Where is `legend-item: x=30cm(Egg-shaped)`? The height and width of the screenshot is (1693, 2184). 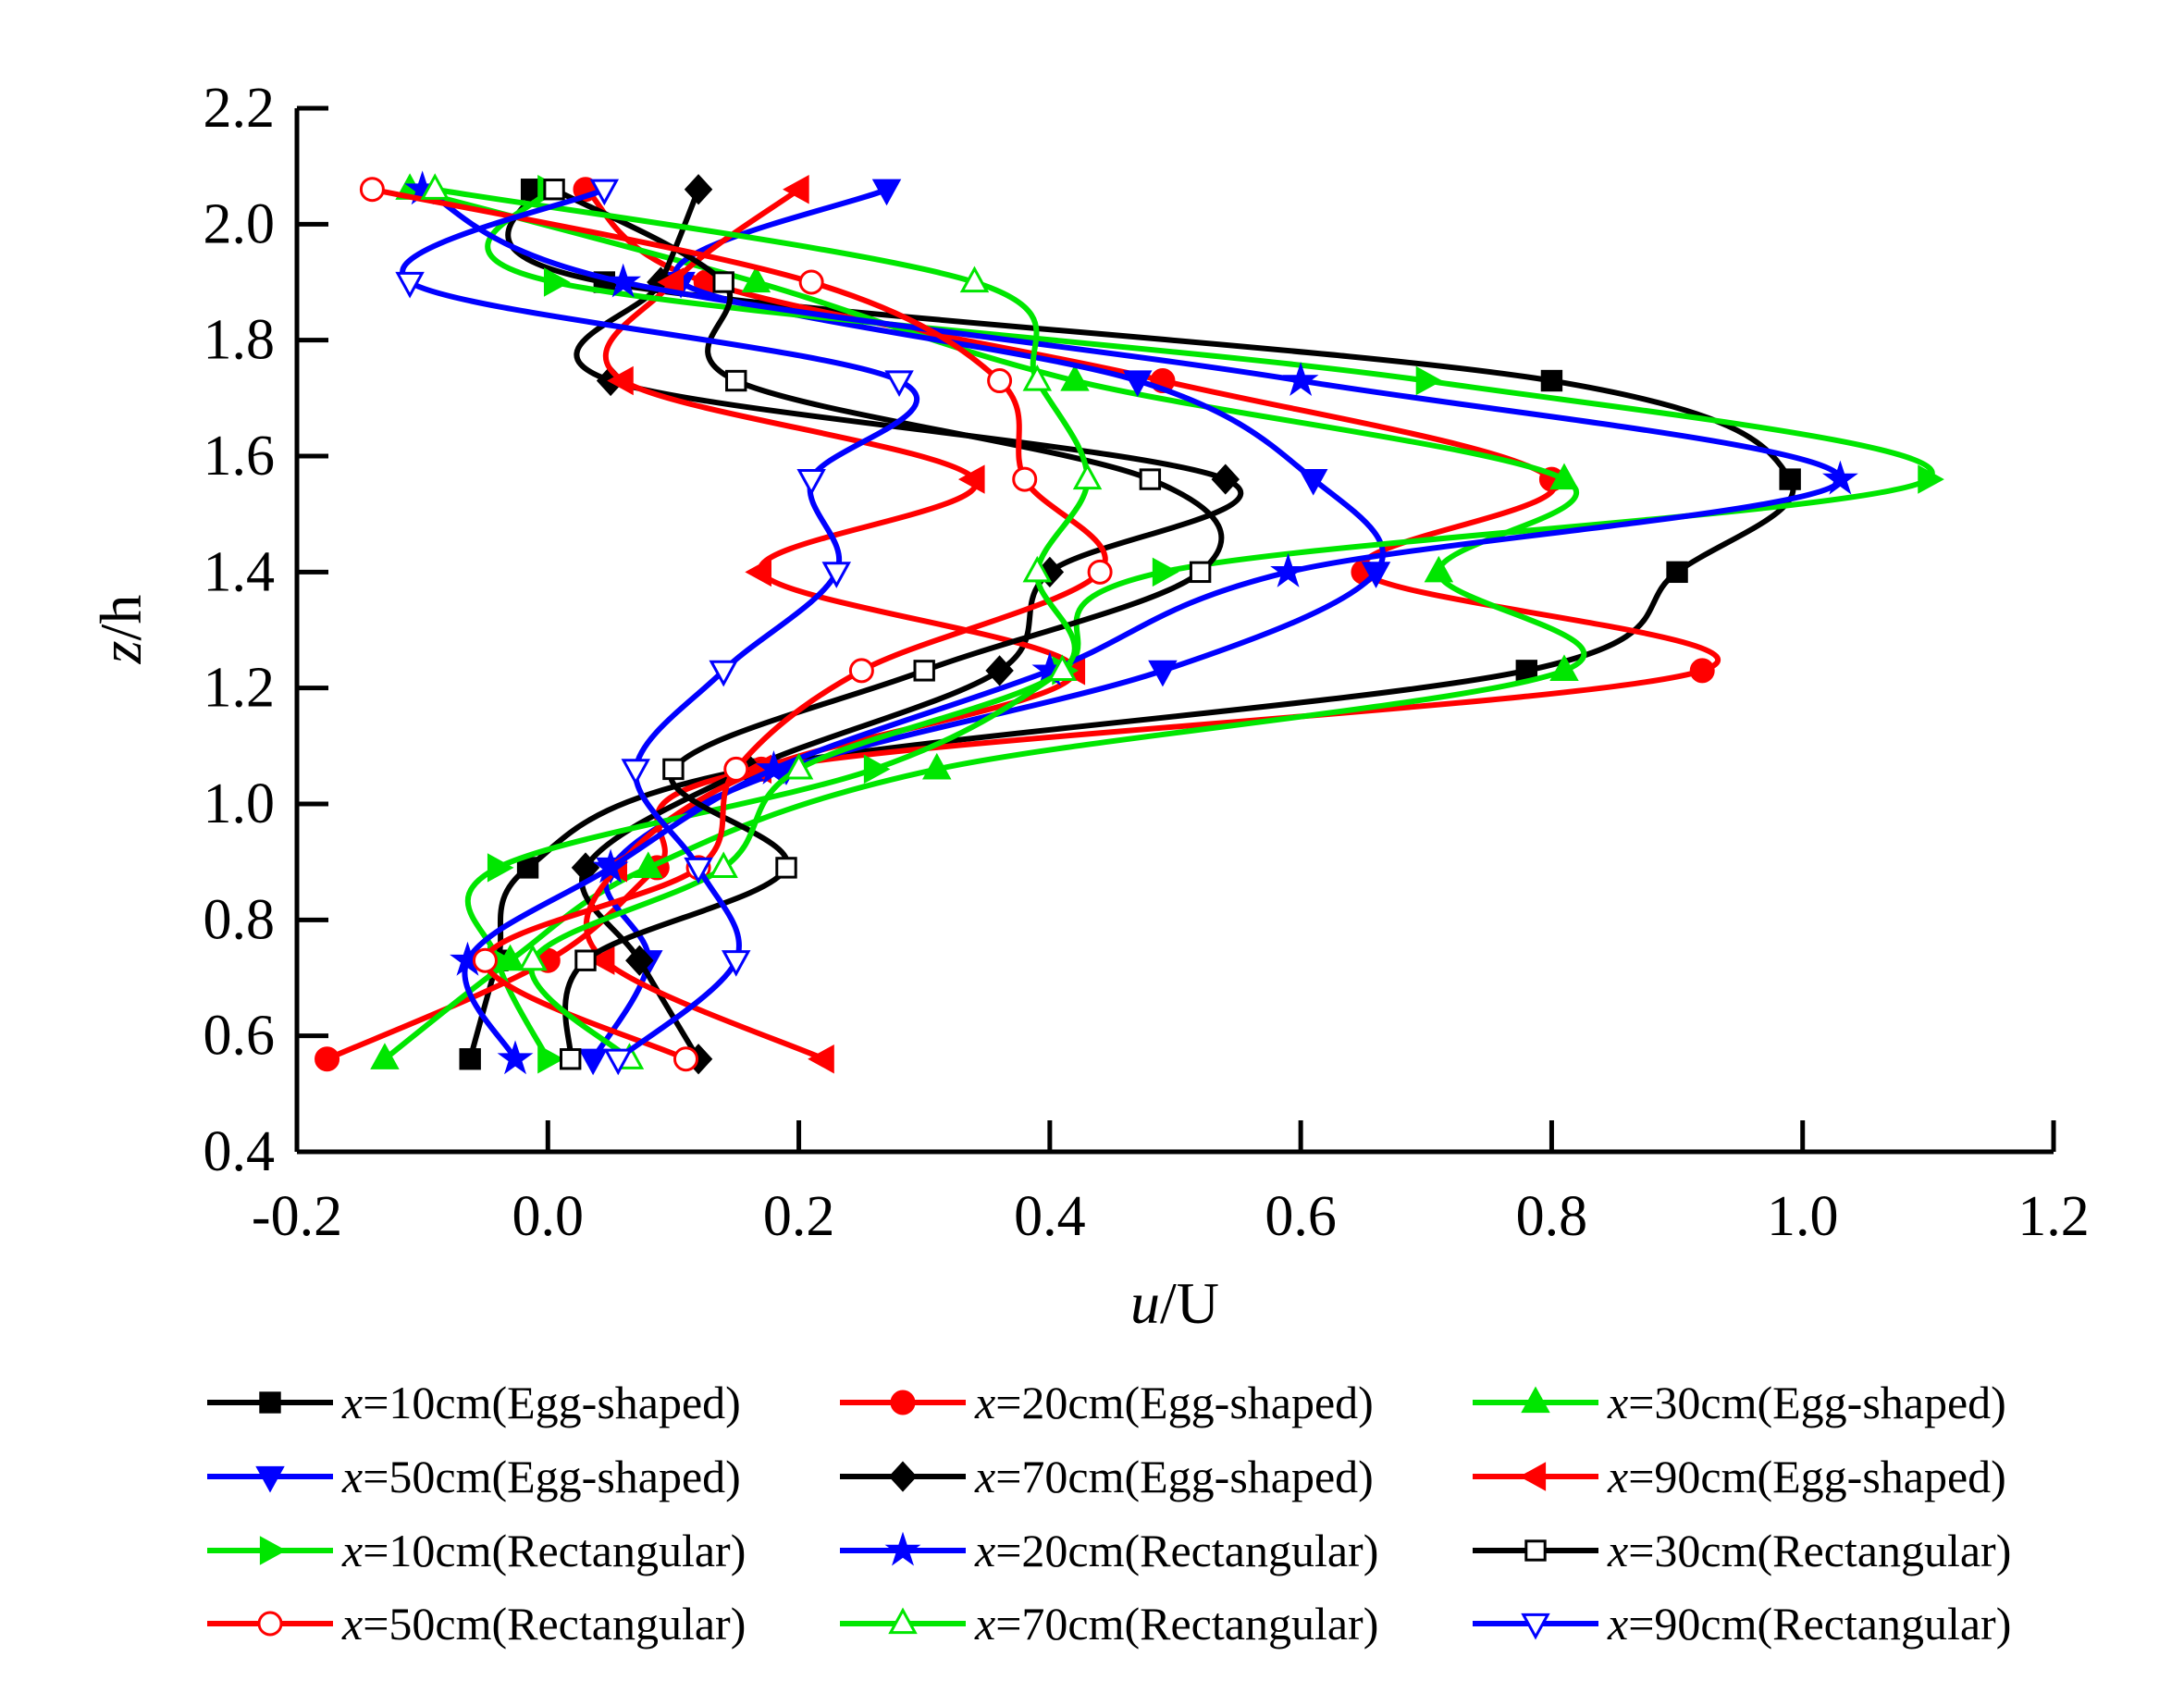 legend-item: x=30cm(Egg-shaped) is located at coordinates (1739, 1403).